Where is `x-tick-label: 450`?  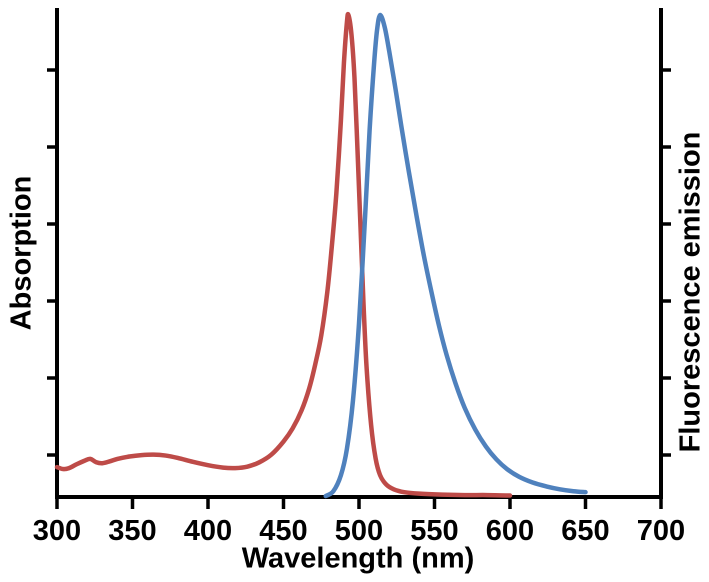
x-tick-label: 450 is located at coordinates (283, 531).